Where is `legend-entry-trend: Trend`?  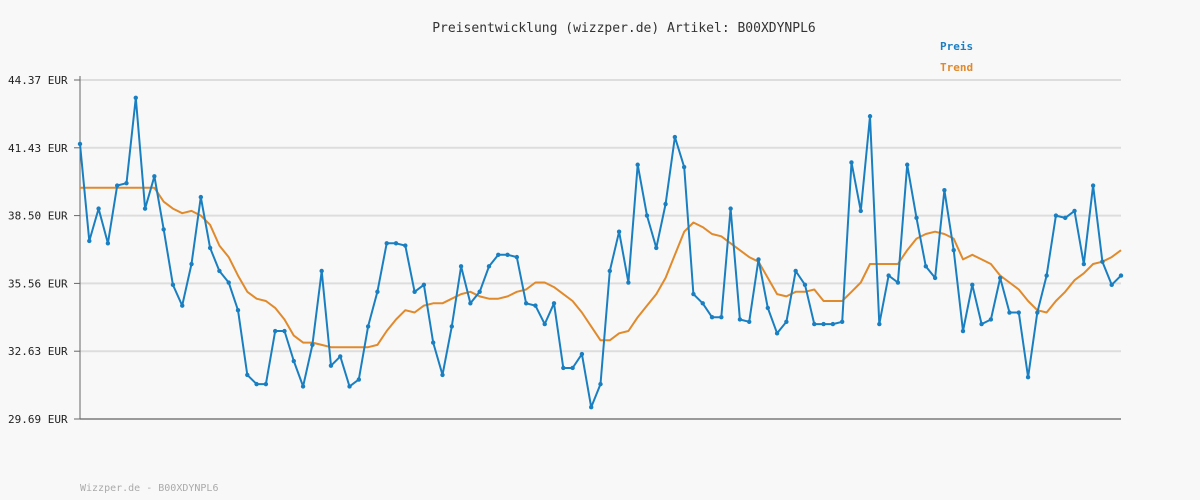
legend-entry-trend: Trend is located at coordinates (956, 67).